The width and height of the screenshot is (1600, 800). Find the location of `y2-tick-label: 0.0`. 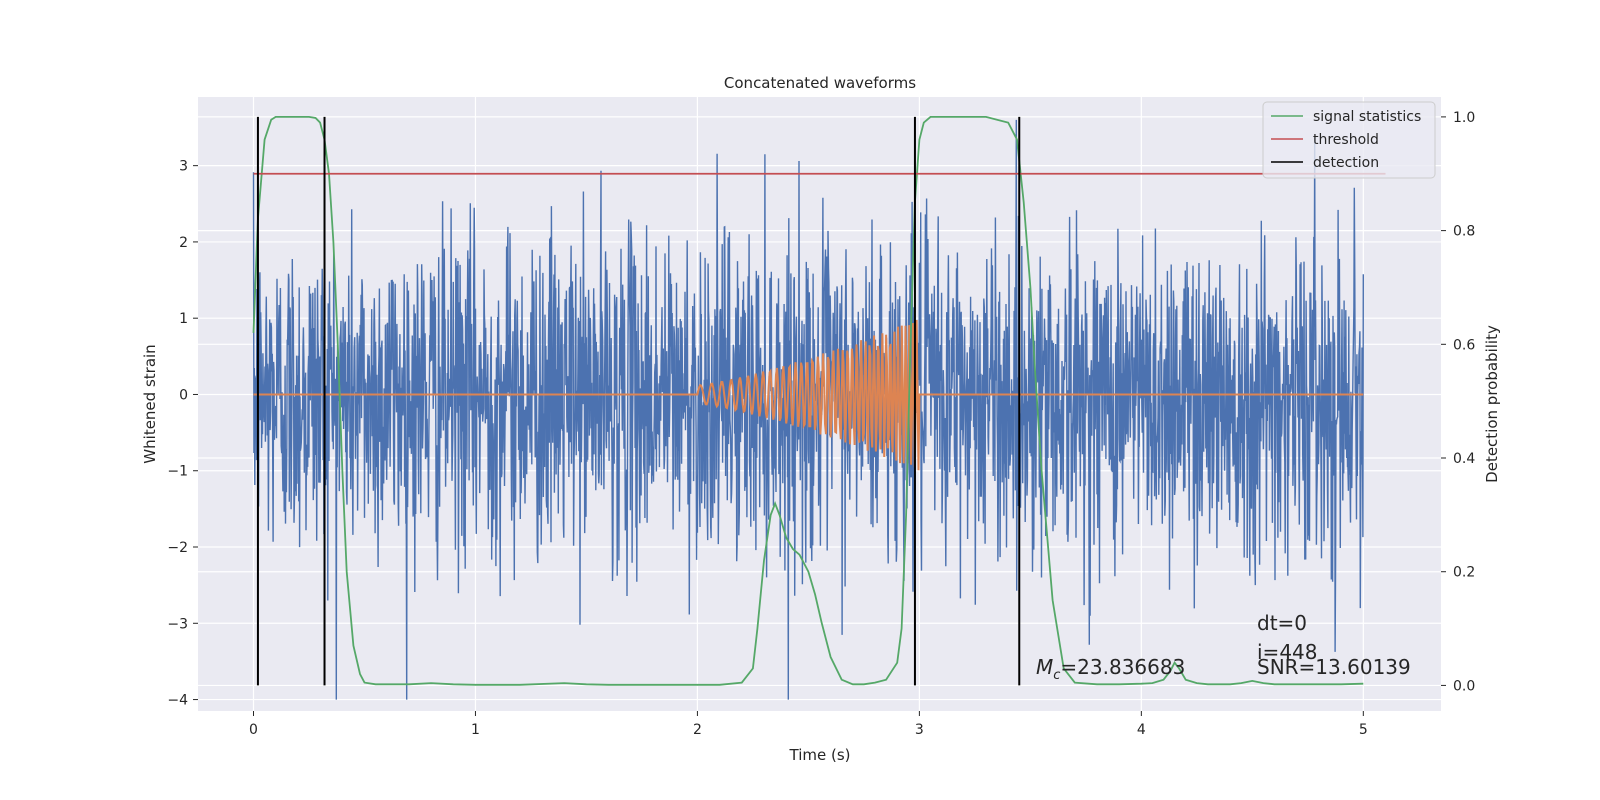

y2-tick-label: 0.0 is located at coordinates (1464, 686).